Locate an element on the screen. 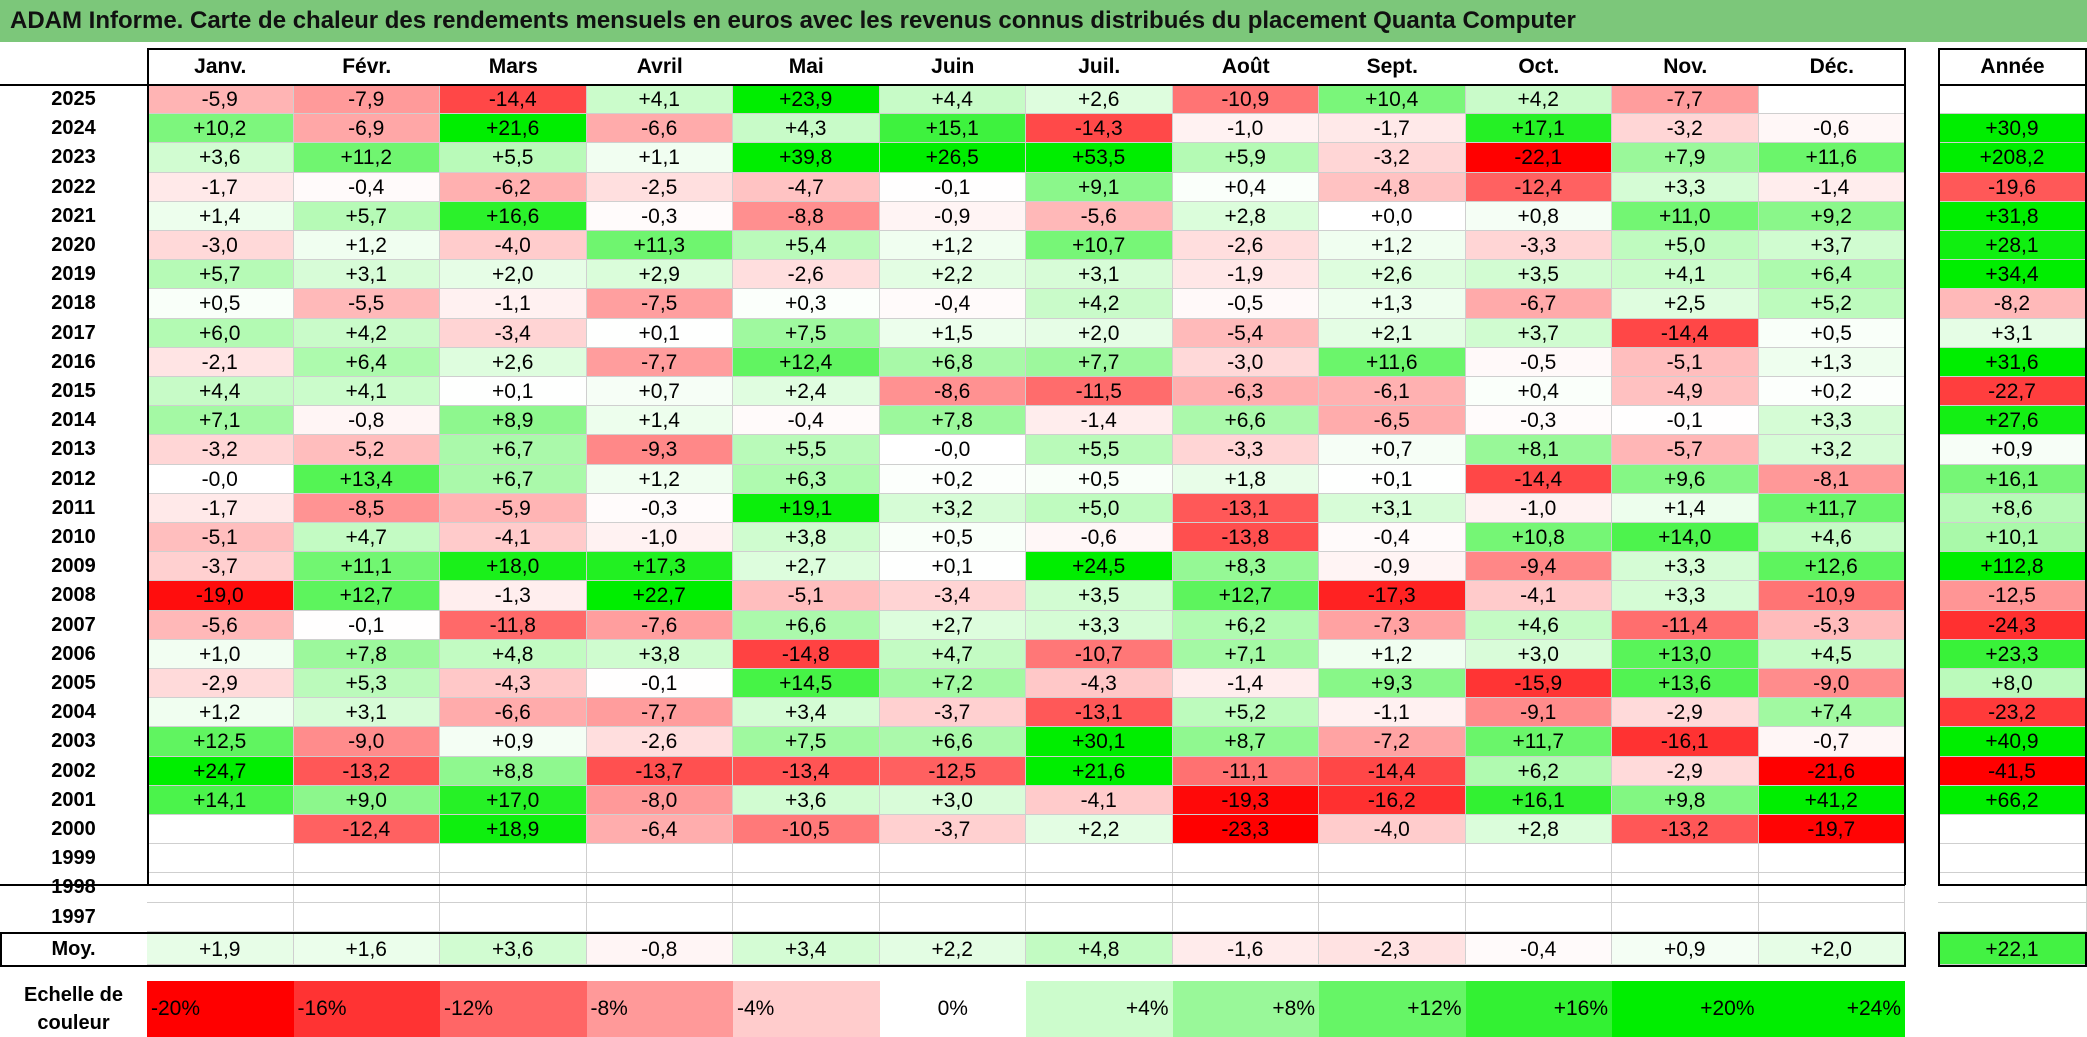 This screenshot has height=1037, width=2087. year-label: 2018 is located at coordinates (73, 303).